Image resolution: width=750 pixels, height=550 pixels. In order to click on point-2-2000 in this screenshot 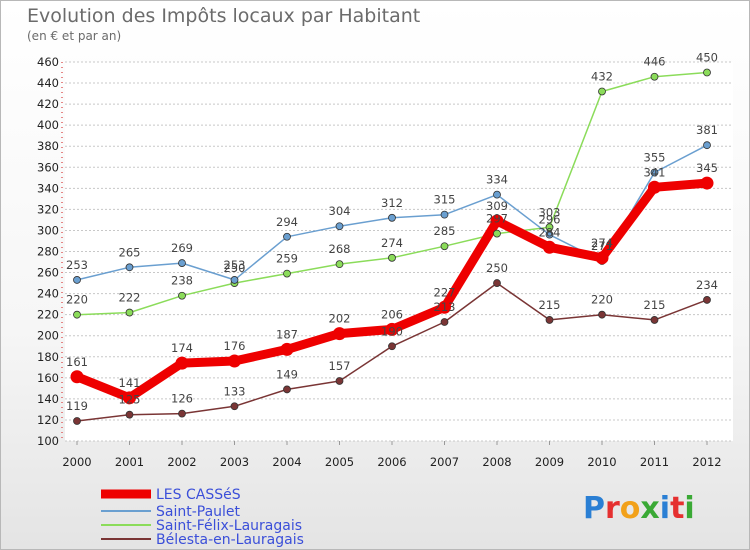, I will do `click(77, 314)`.